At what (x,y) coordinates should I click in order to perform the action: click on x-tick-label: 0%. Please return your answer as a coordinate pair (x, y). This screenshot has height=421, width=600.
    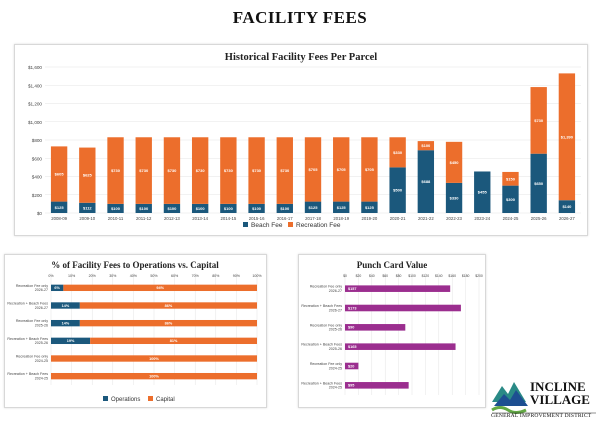
    Looking at the image, I should click on (51, 276).